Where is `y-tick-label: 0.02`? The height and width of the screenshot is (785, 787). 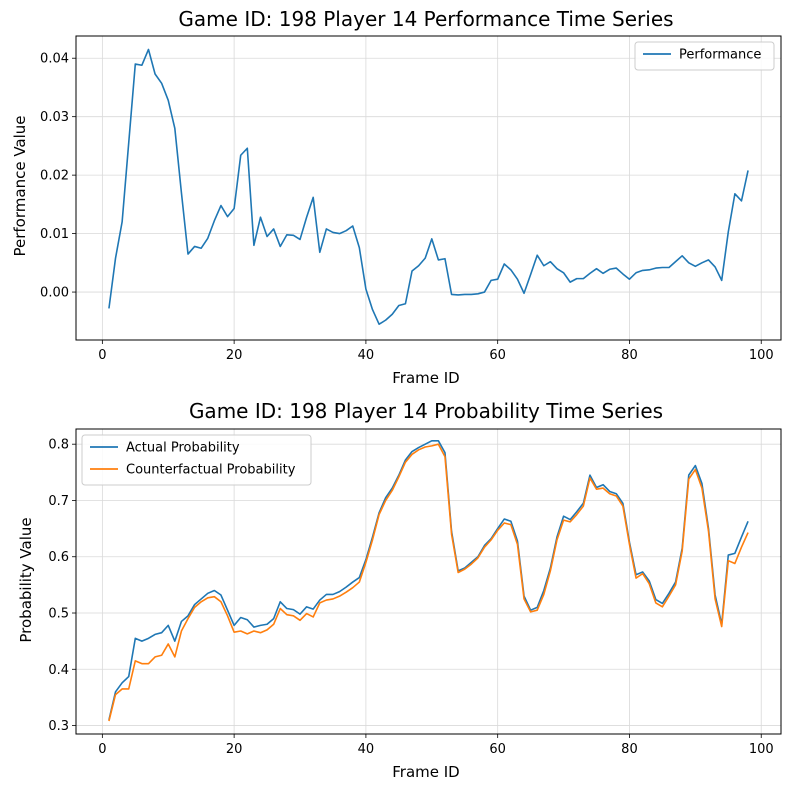
y-tick-label: 0.02 is located at coordinates (54, 176).